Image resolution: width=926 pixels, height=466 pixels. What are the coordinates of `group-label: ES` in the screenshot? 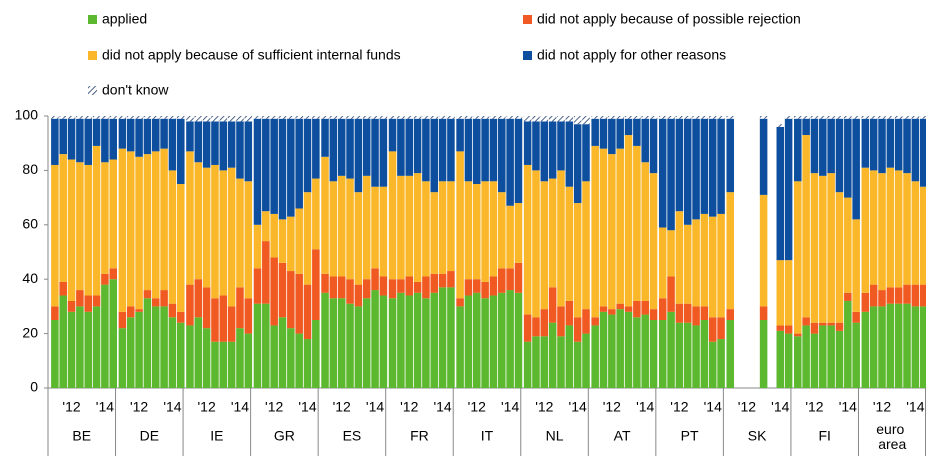 It's located at (352, 436).